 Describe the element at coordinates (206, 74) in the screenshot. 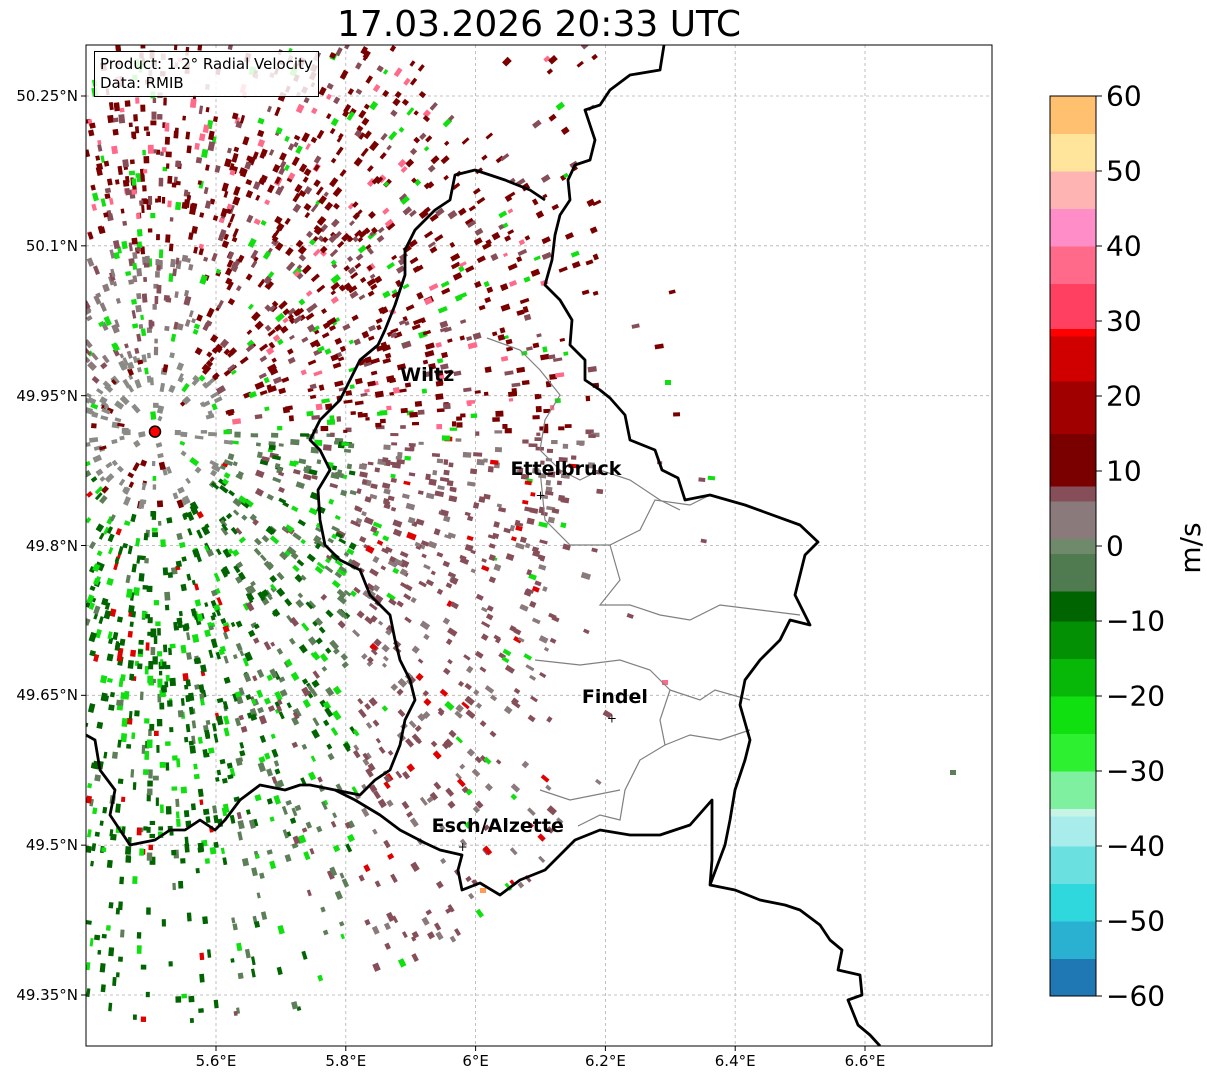

I see `info-box: Product: 1.2° Radial Velocity Data: RMIB` at that location.